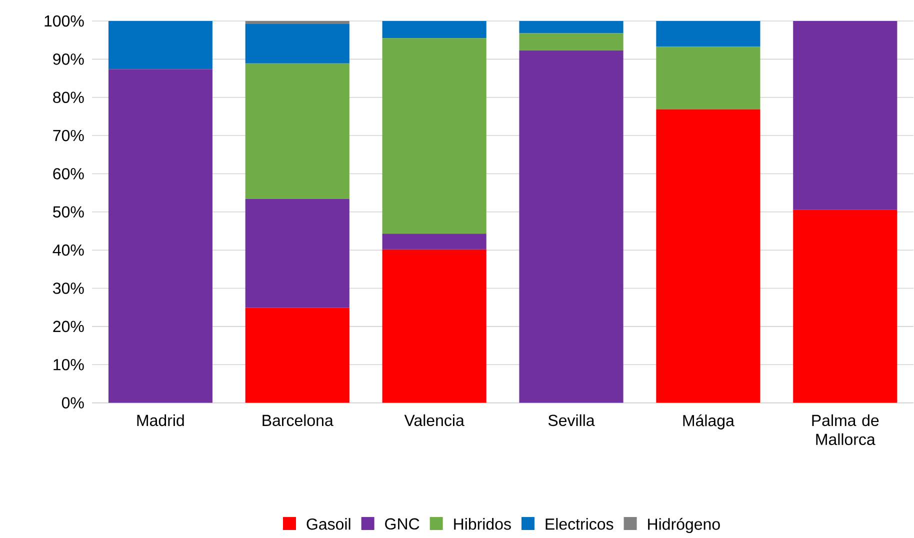 This screenshot has width=914, height=538. What do you see at coordinates (402, 524) in the screenshot?
I see `legend-label: GNC` at bounding box center [402, 524].